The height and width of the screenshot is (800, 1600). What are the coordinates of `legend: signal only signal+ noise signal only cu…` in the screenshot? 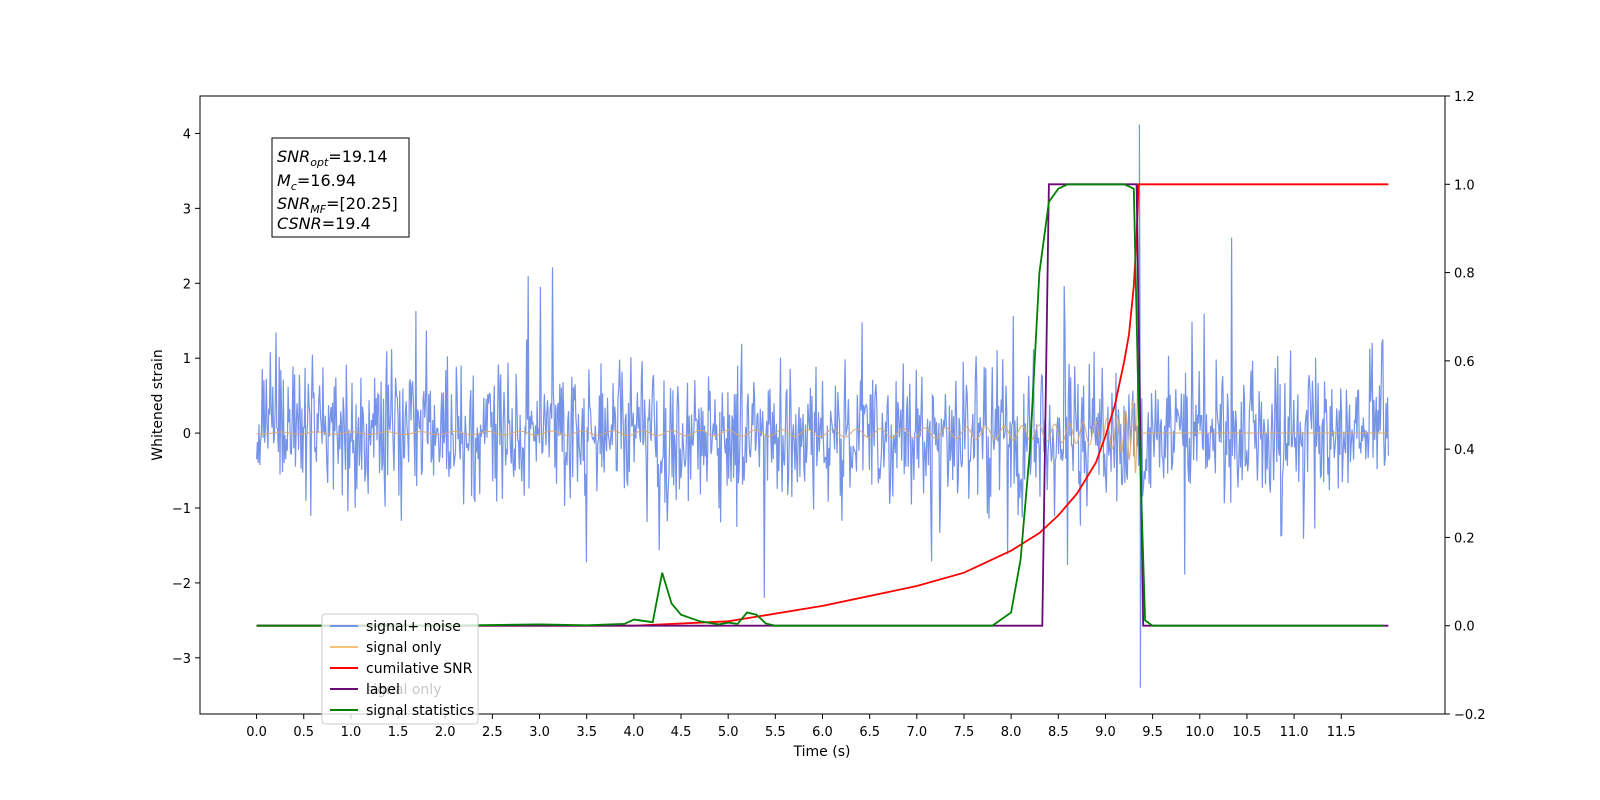 It's located at (400, 669).